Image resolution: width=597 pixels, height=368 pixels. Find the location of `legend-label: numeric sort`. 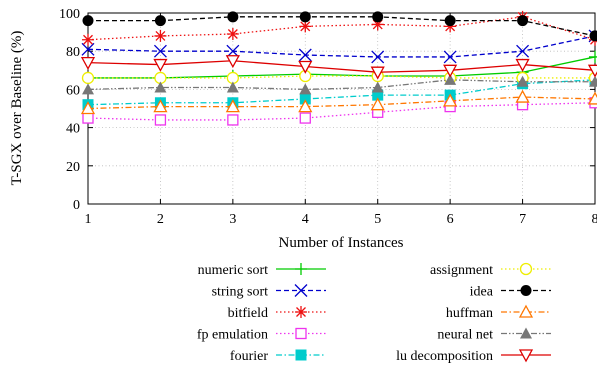

legend-label: numeric sort is located at coordinates (233, 270).